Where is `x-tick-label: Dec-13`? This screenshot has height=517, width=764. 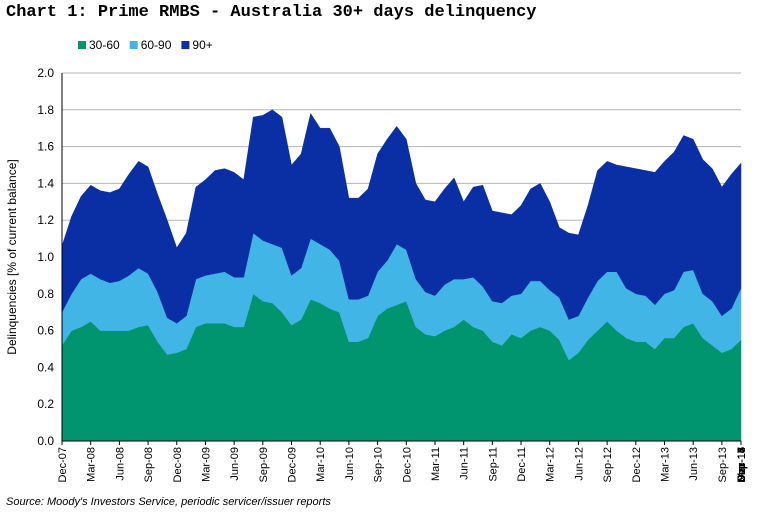
x-tick-label: Dec-13 is located at coordinates (742, 464).